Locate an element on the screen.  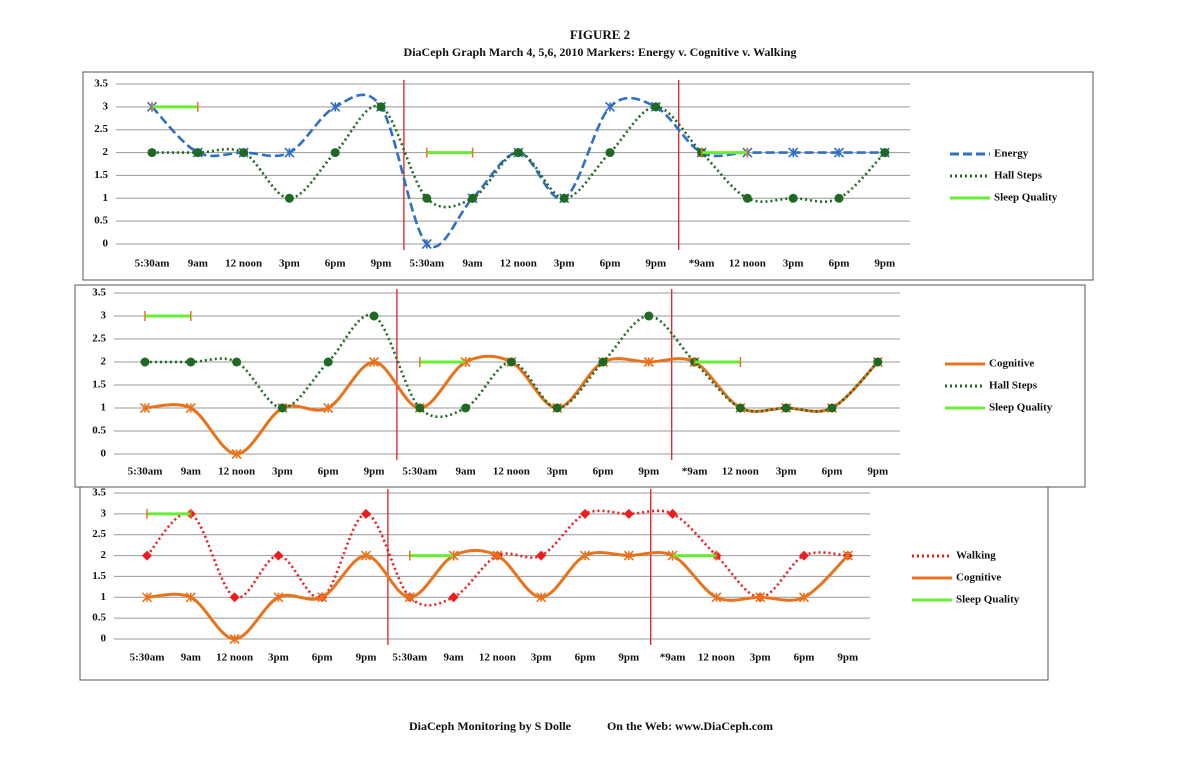
line is located at coordinates (511, 405).